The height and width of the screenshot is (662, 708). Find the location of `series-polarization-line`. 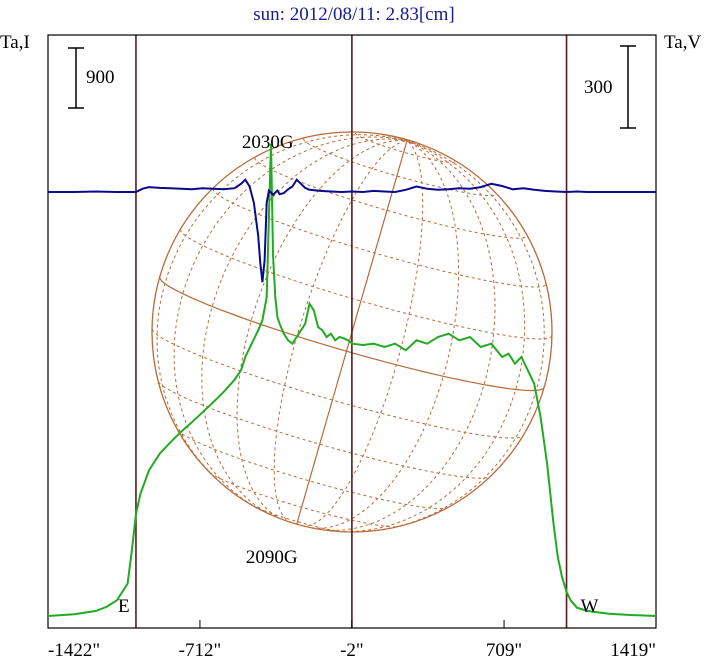

series-polarization-line is located at coordinates (352, 230).